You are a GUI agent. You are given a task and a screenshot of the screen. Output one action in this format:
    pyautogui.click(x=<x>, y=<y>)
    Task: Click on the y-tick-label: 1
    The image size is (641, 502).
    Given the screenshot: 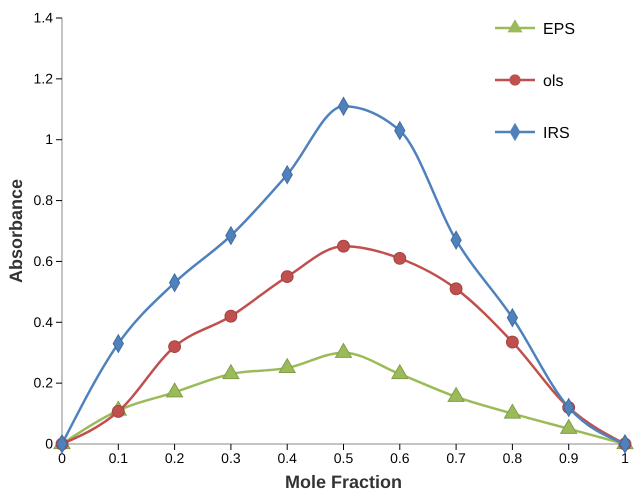 What is the action you would take?
    pyautogui.click(x=49, y=139)
    